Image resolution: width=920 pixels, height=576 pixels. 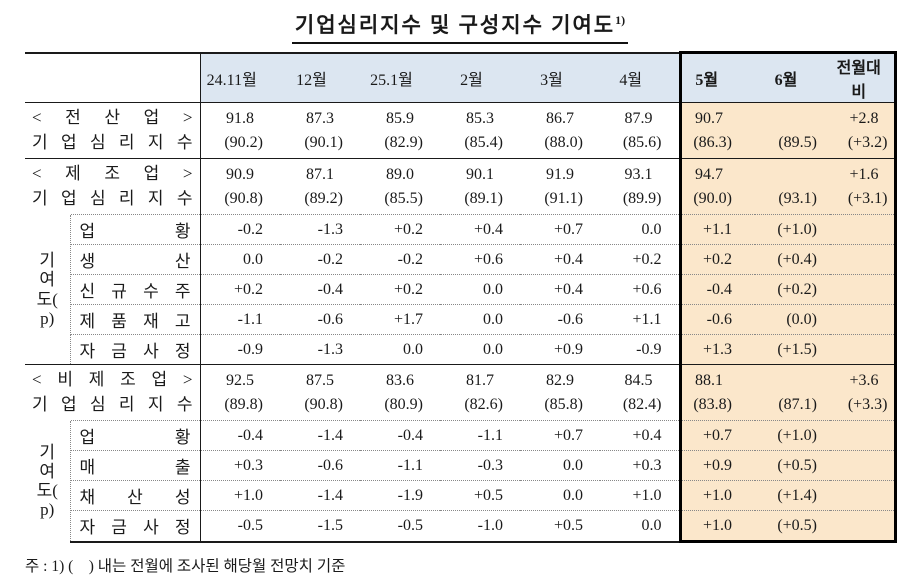 What do you see at coordinates (716, 526) in the screenshot?
I see `contrib-cell-s4-r3-c6: +1.0` at bounding box center [716, 526].